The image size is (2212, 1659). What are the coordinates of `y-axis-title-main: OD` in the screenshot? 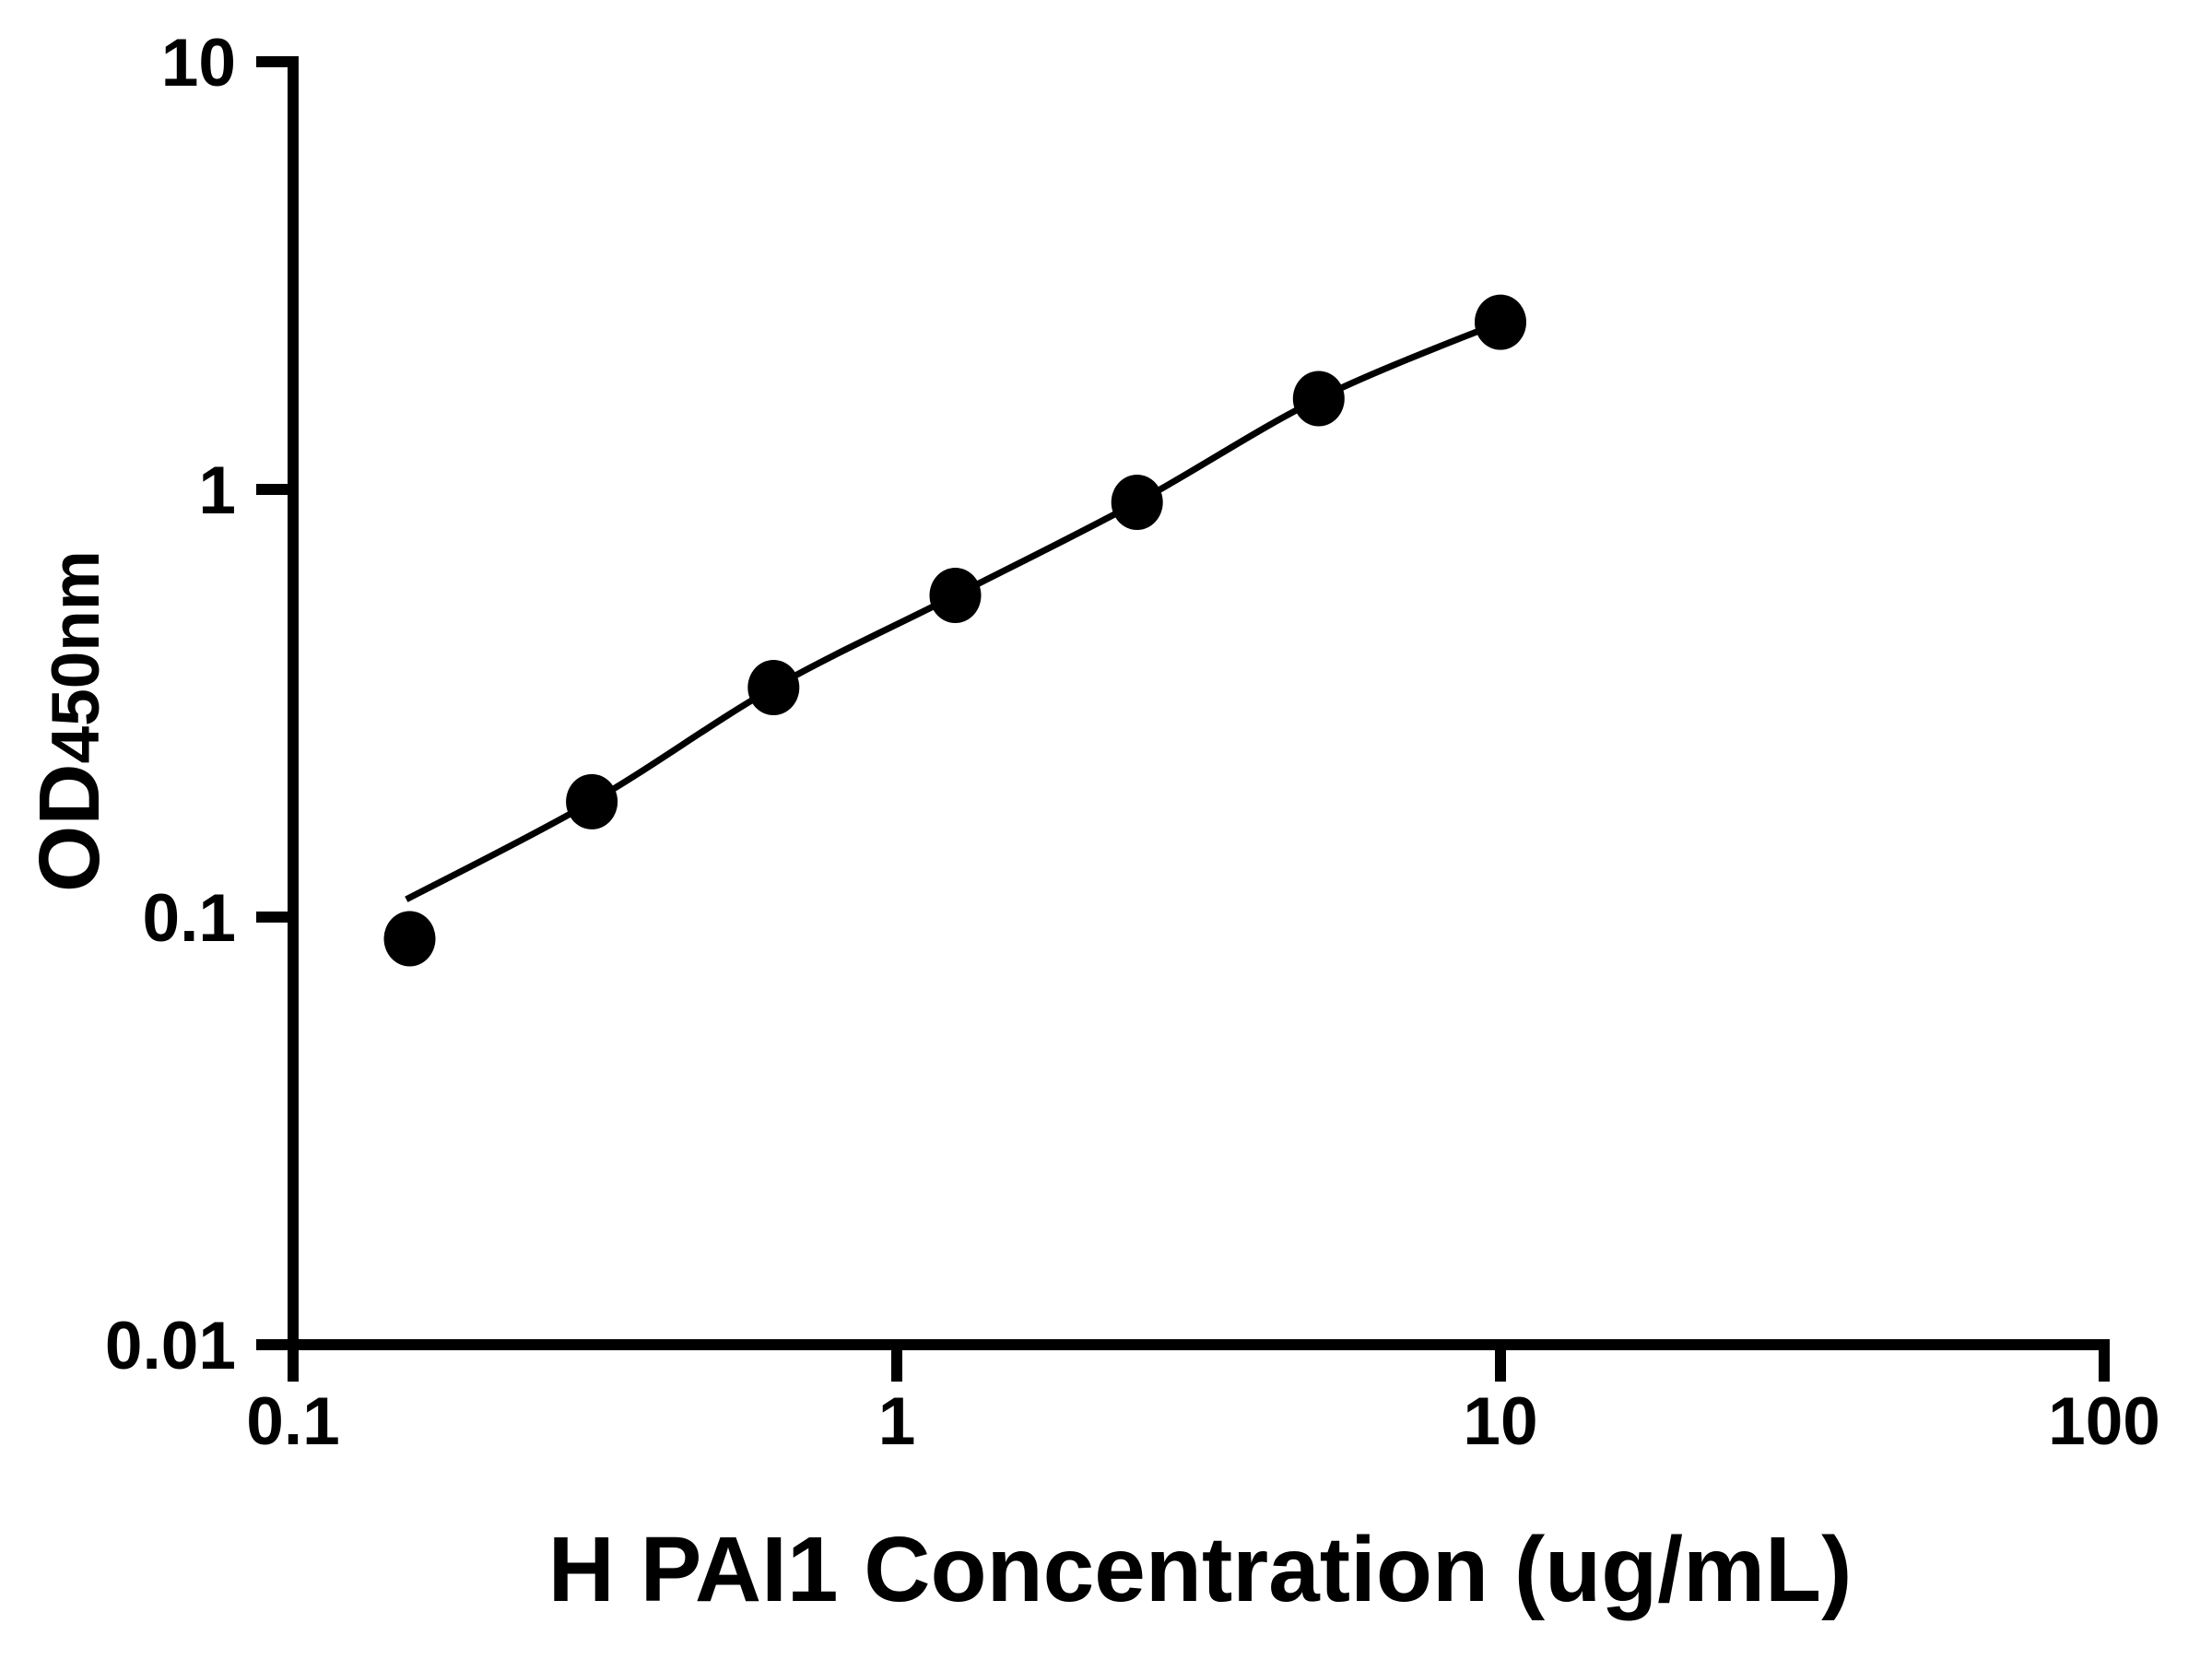 It's located at (69, 828).